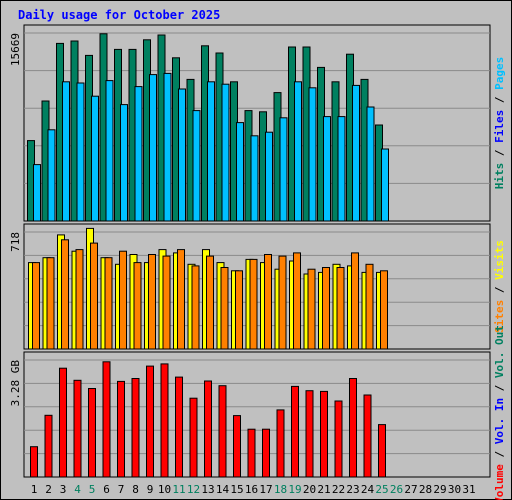 The image size is (512, 500). Describe the element at coordinates (338, 489) in the screenshot. I see `x-tick-label-day-22: 22` at that location.